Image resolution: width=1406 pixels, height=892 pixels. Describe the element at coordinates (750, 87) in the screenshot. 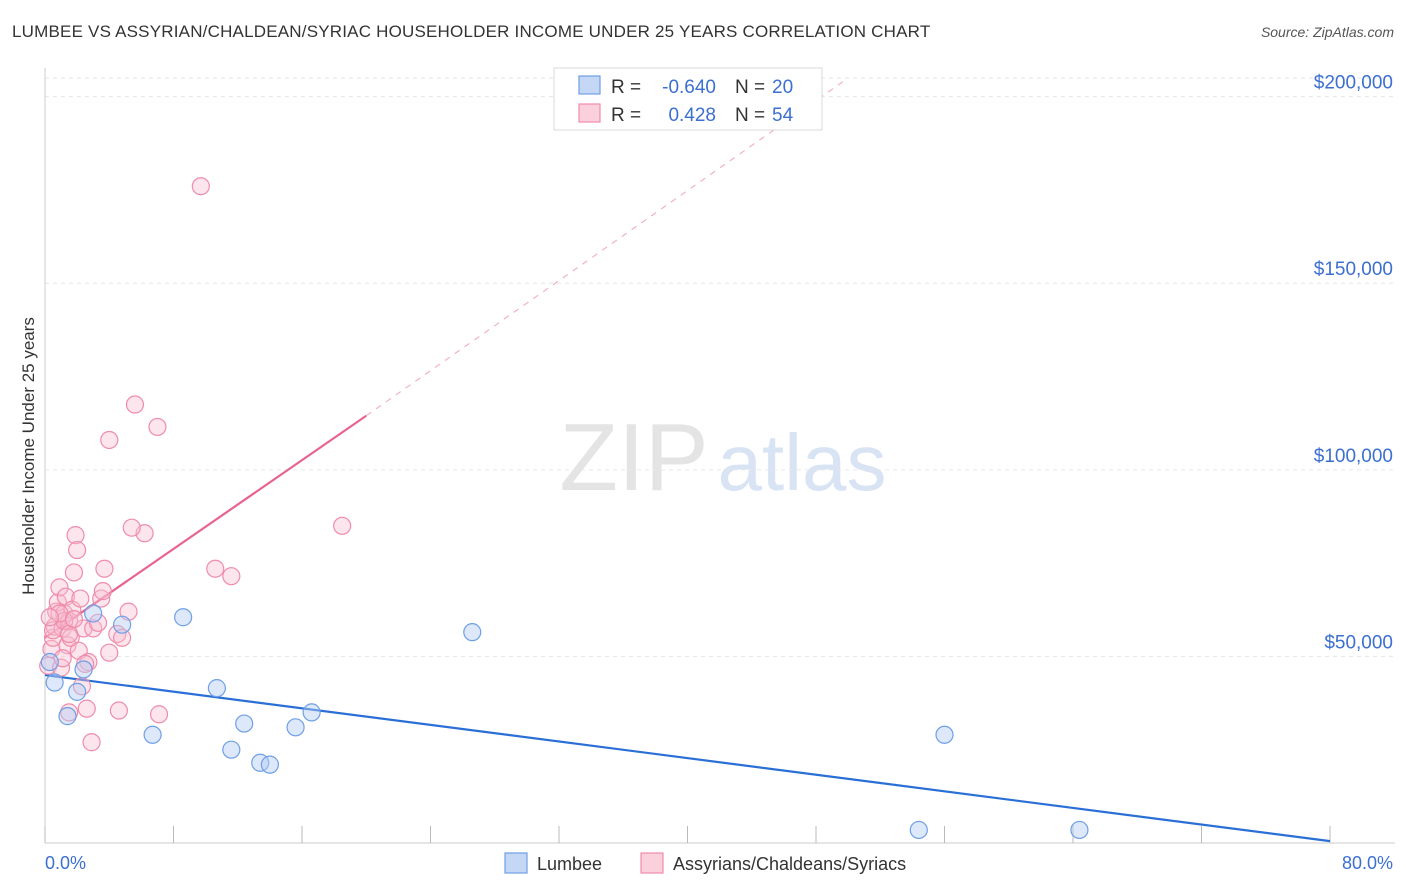

I see `stats-n-label-lumbee: N =` at that location.